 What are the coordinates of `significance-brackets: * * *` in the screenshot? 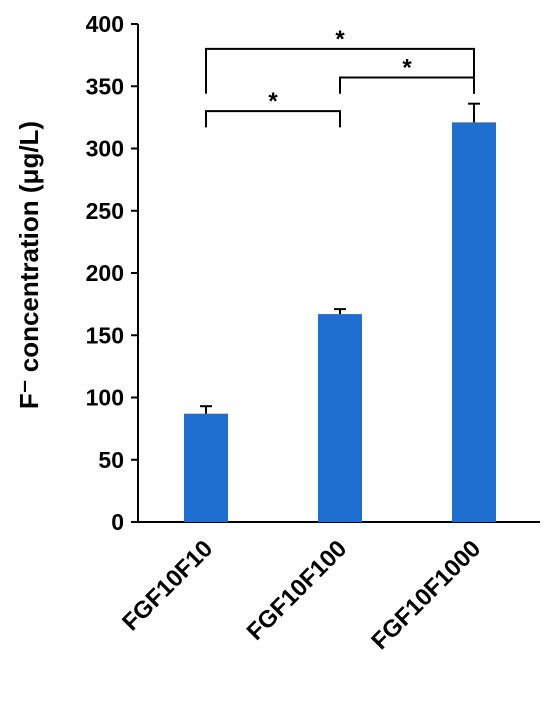 It's located at (340, 77).